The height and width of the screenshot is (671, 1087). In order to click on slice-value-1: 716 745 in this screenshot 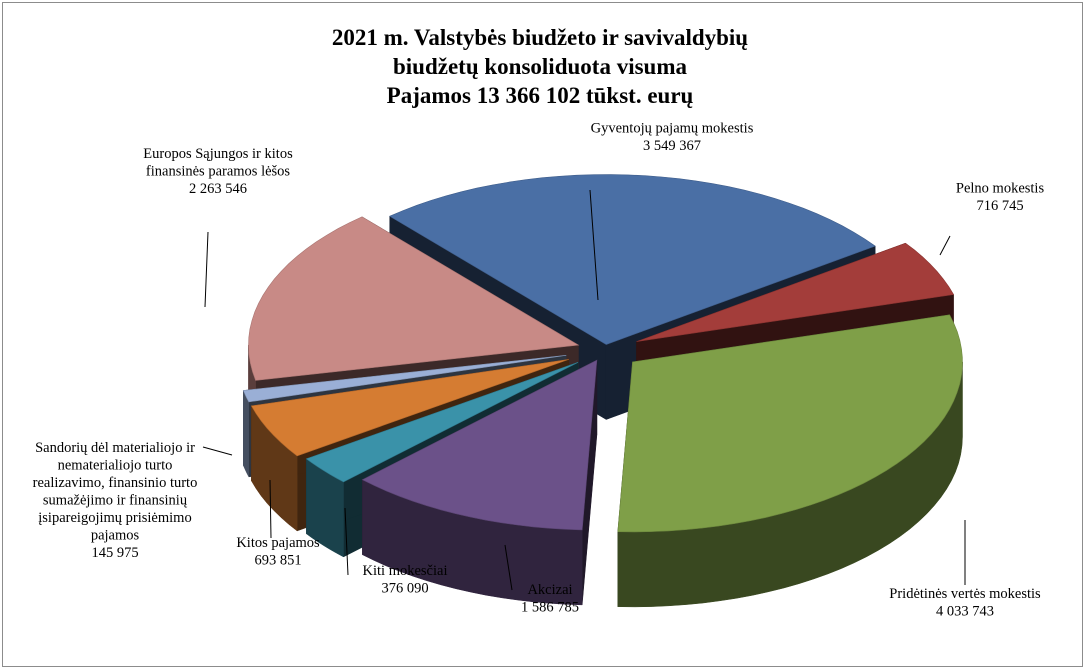, I will do `click(999, 206)`.